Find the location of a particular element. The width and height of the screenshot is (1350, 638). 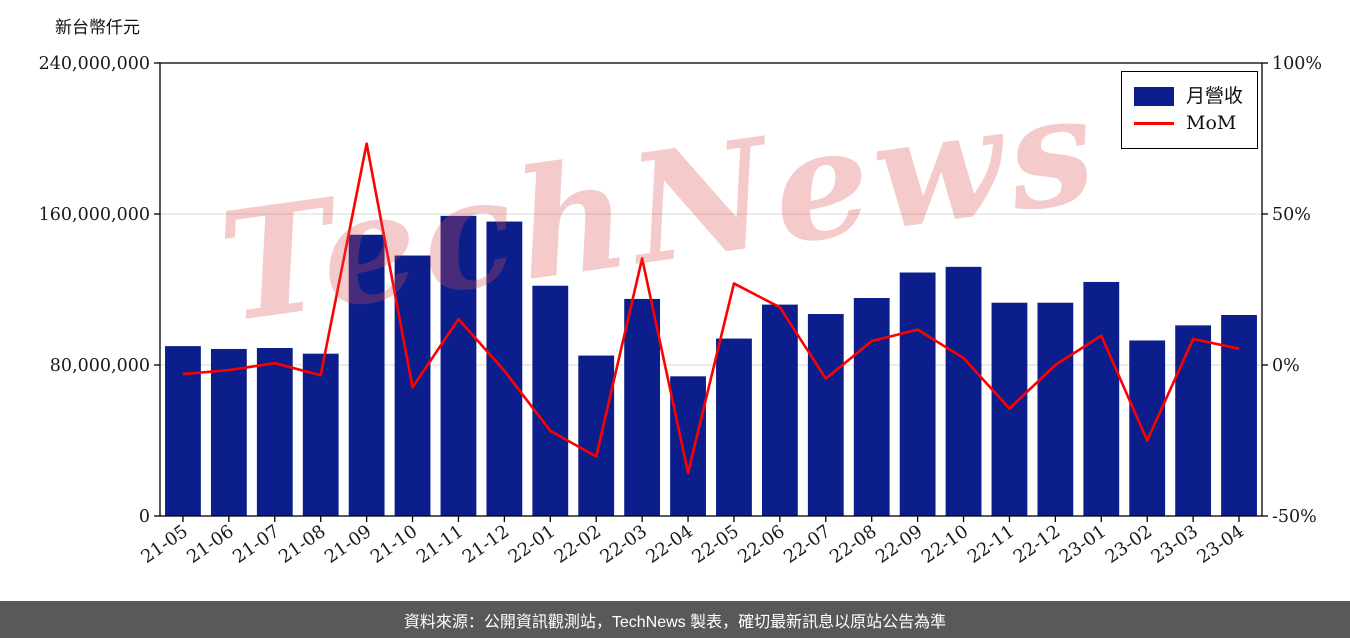

bar-swatch-icon is located at coordinates (1153, 96).